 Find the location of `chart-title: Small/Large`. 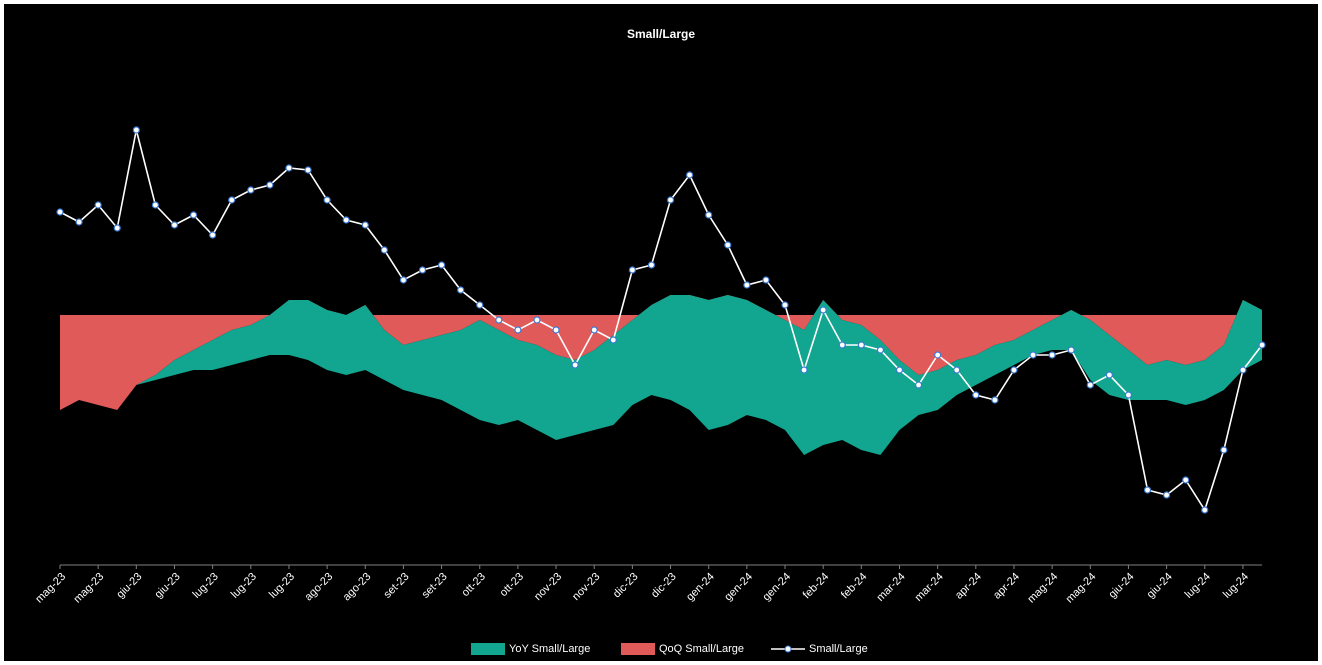

chart-title: Small/Large is located at coordinates (661, 34).